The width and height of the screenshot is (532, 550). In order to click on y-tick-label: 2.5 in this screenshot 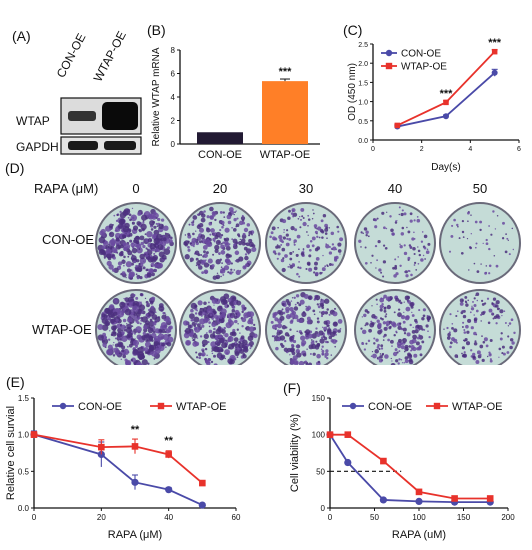, I will do `click(363, 45)`.